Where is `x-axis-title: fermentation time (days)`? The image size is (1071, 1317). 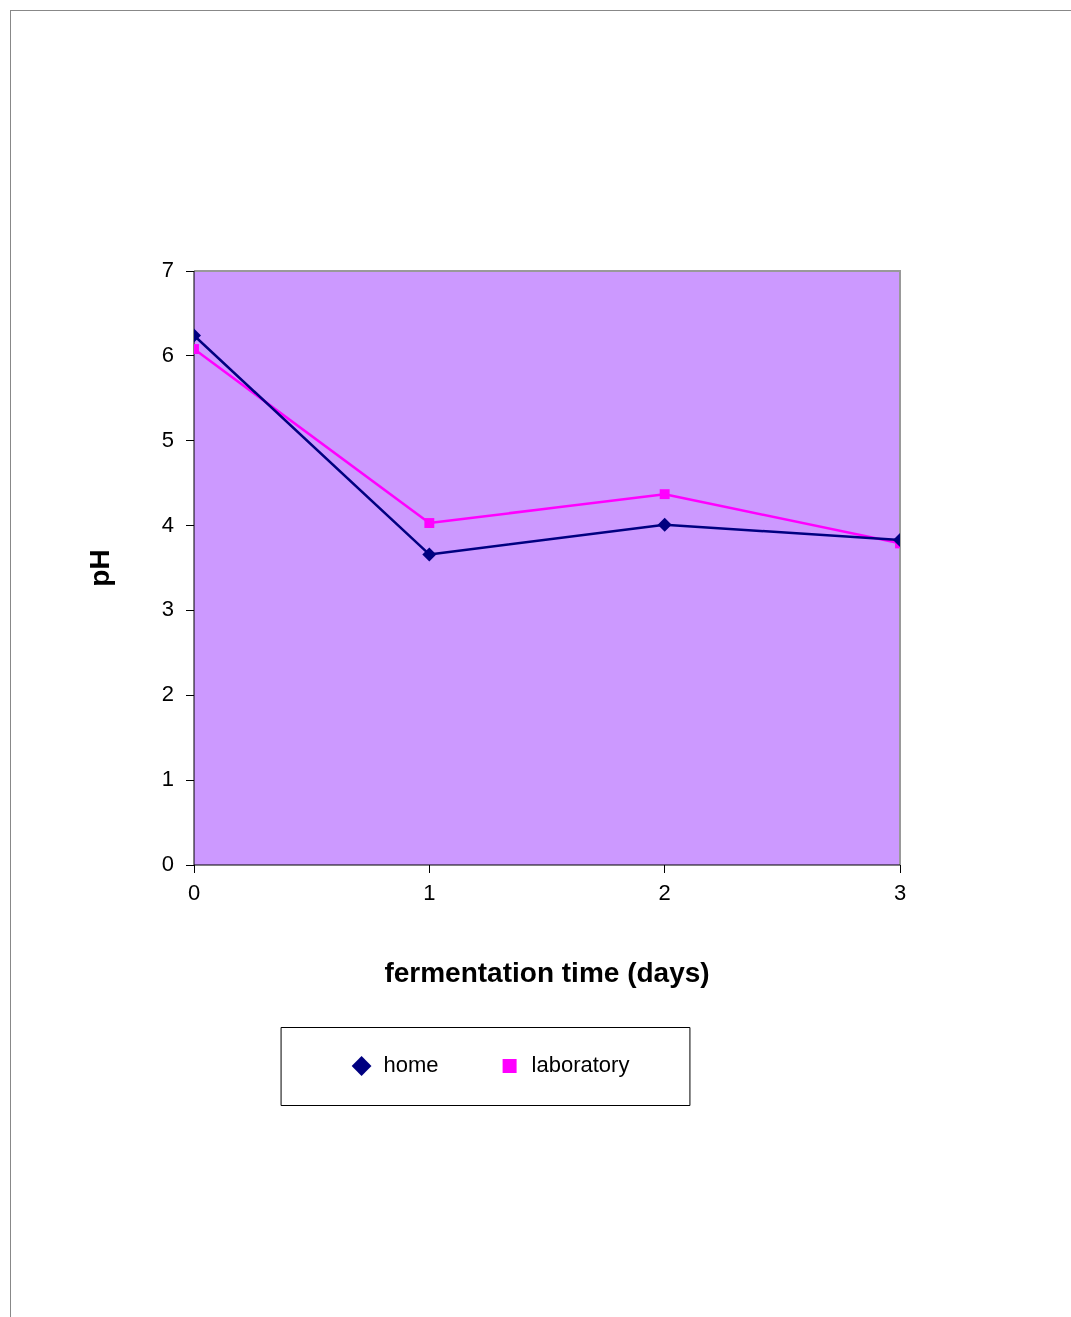 x-axis-title: fermentation time (days) is located at coordinates (547, 972).